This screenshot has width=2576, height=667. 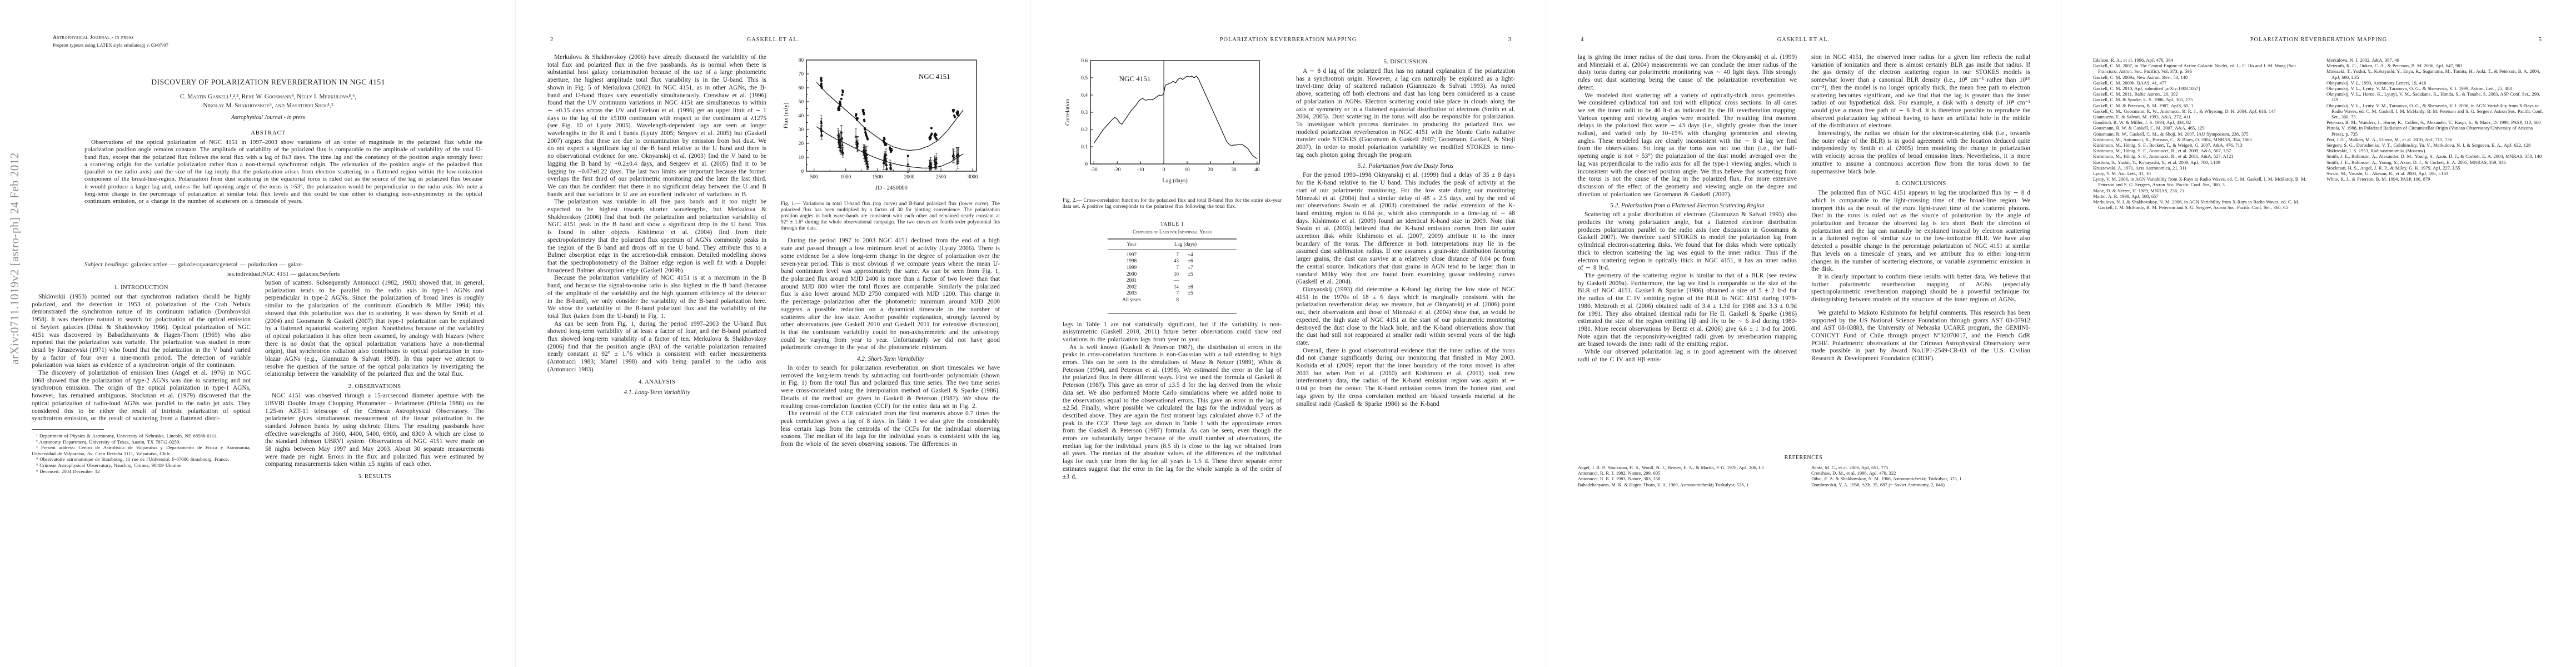 What do you see at coordinates (552, 40) in the screenshot?
I see `page-number: 2` at bounding box center [552, 40].